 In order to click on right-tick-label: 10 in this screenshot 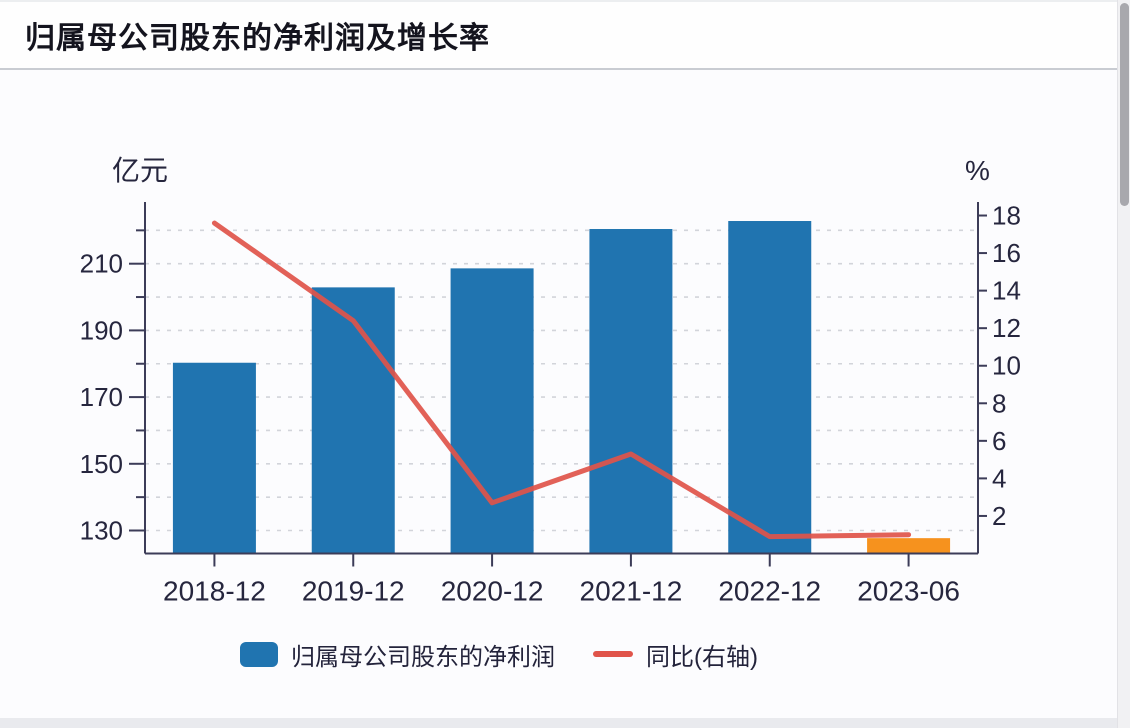, I will do `click(1006, 366)`.